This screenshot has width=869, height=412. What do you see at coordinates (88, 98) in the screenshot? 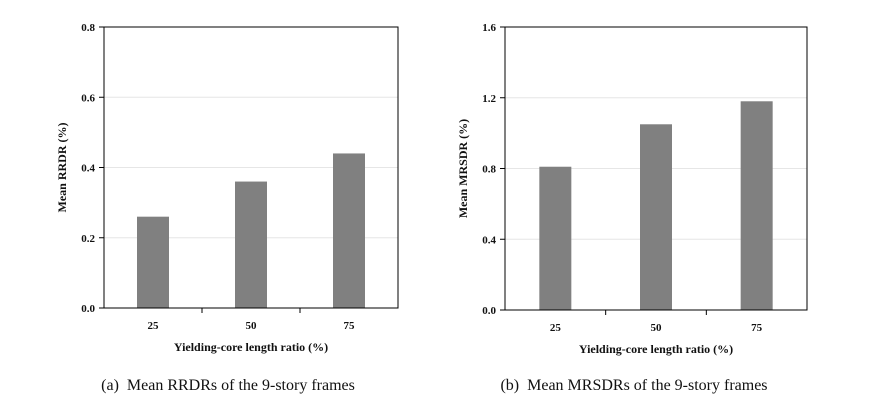
I see `chart-a-y-tick-label: 0.6` at bounding box center [88, 98].